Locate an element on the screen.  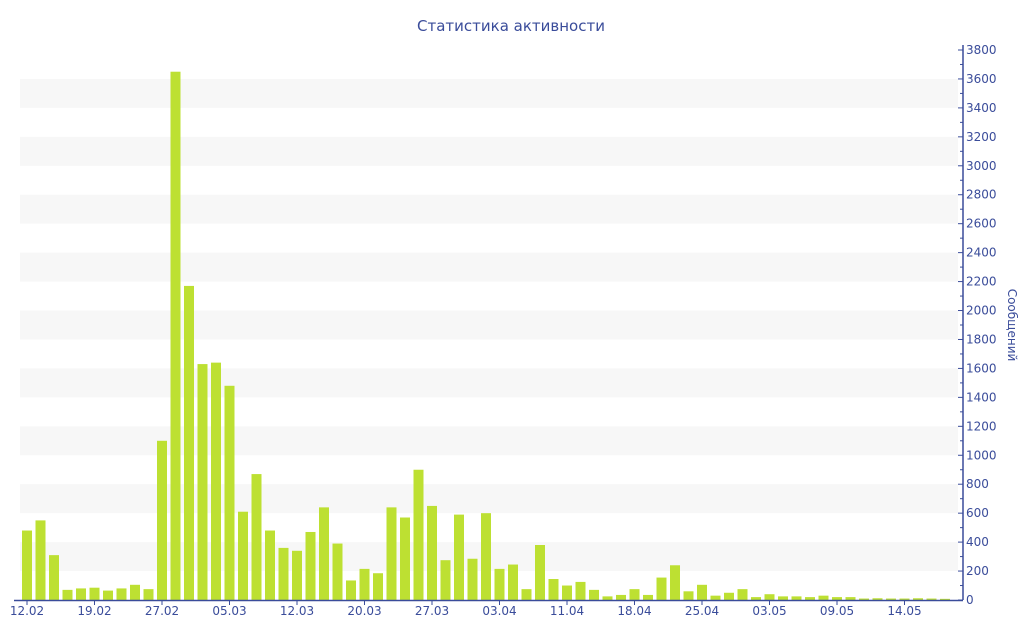
x-tick-label: 27.03 is located at coordinates (432, 611).